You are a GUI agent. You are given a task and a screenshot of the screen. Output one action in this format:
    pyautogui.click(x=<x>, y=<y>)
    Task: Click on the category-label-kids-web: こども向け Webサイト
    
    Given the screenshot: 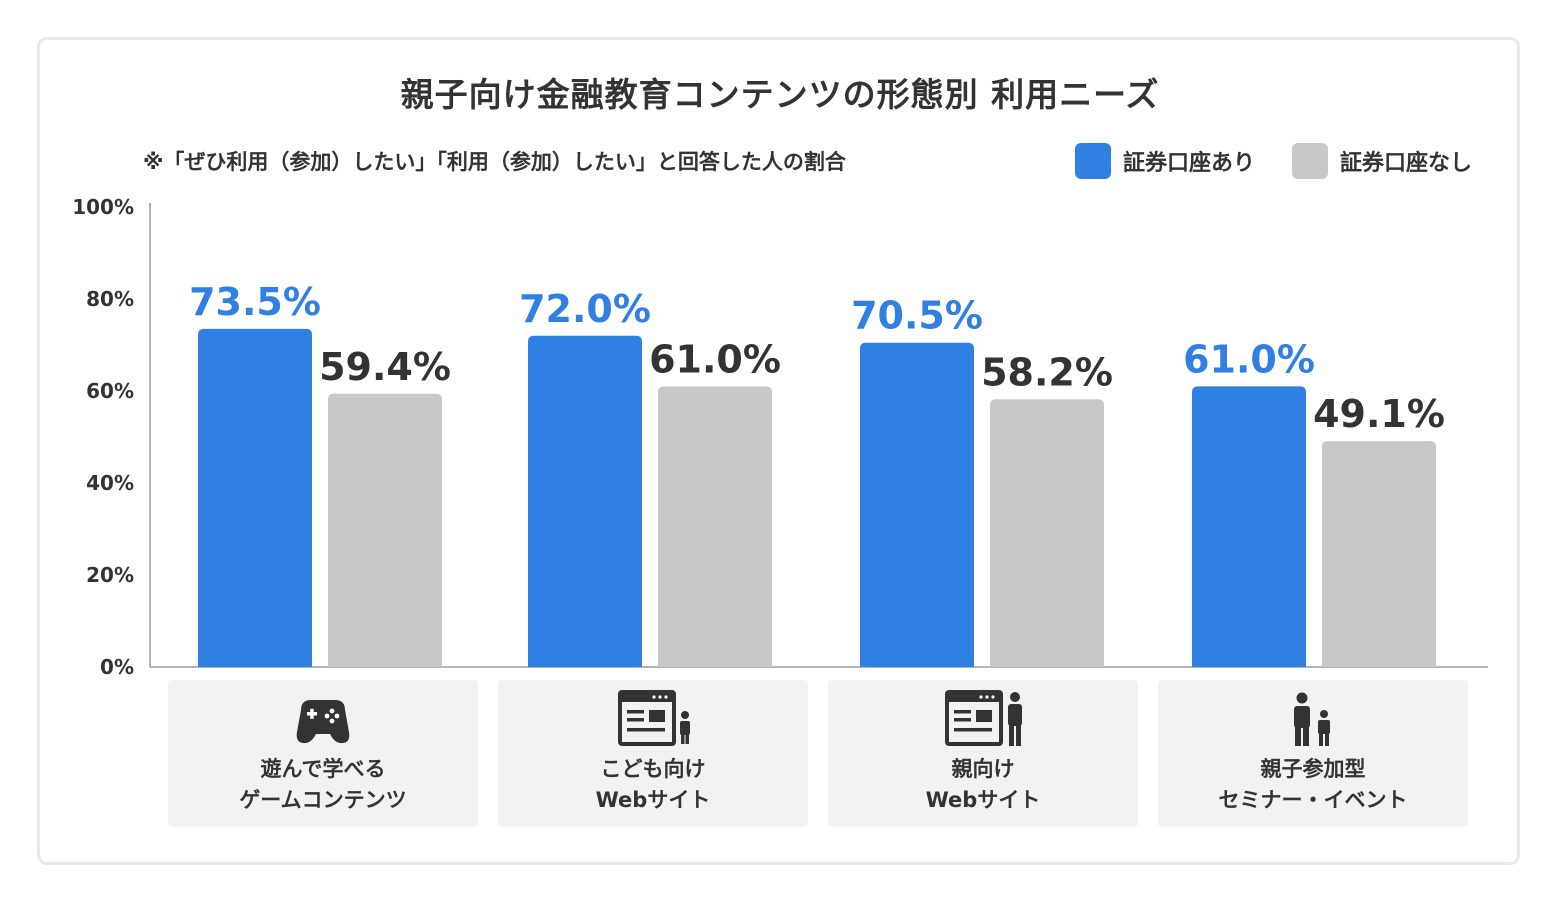 What is the action you would take?
    pyautogui.click(x=653, y=784)
    